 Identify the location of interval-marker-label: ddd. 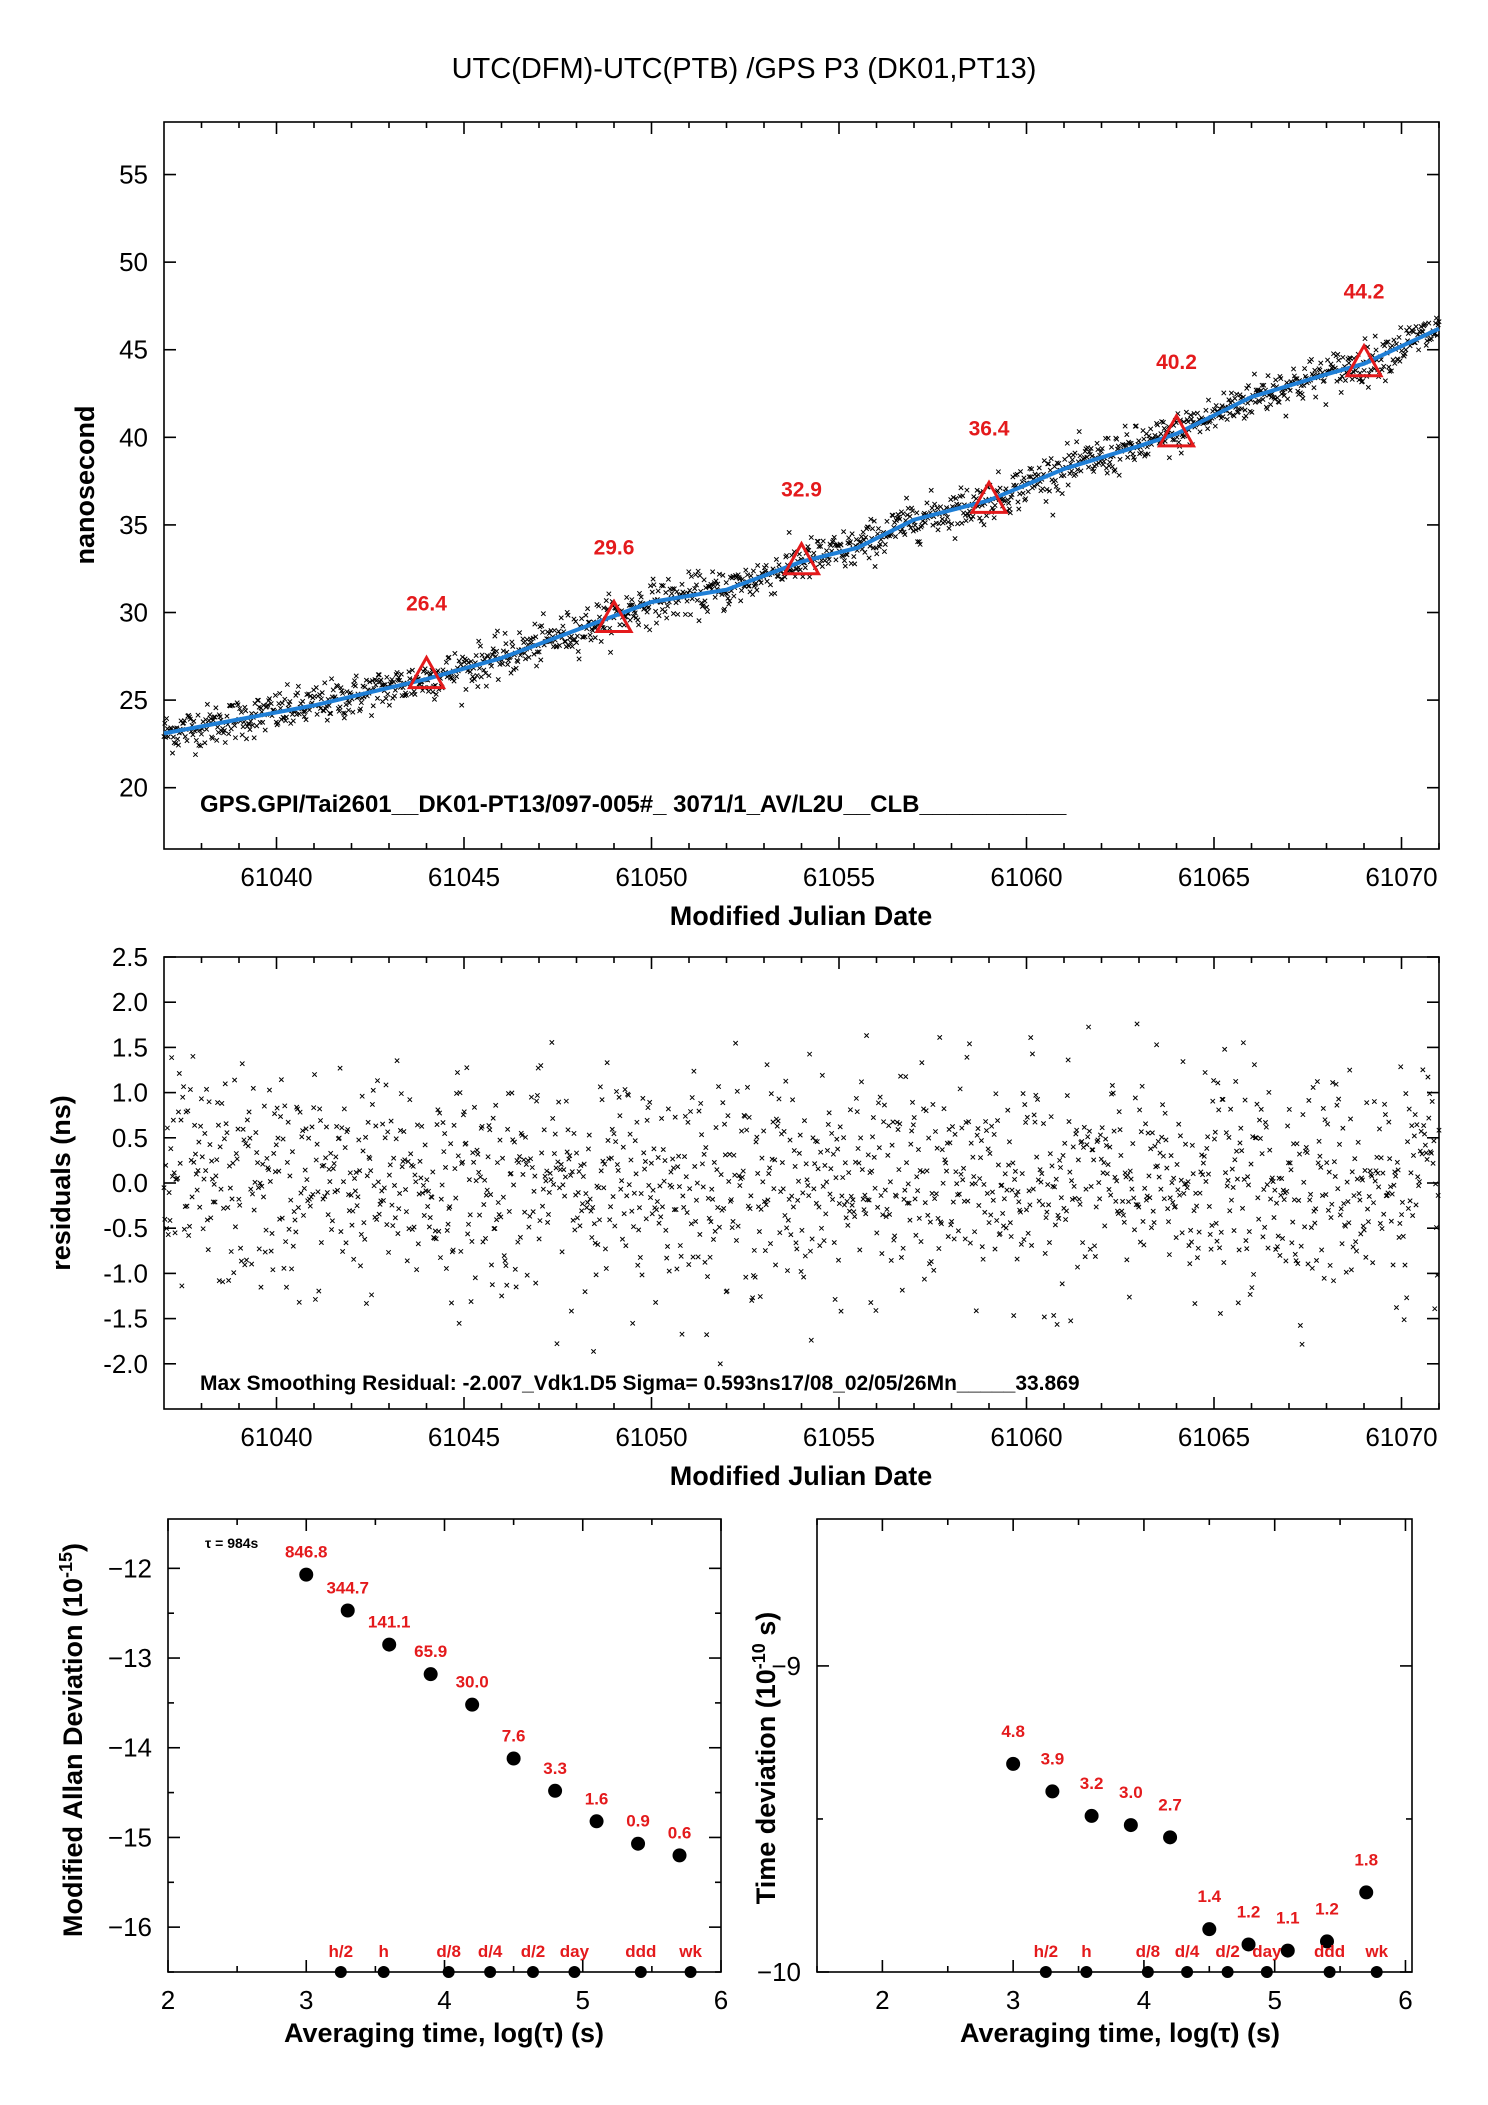
(1329, 1951).